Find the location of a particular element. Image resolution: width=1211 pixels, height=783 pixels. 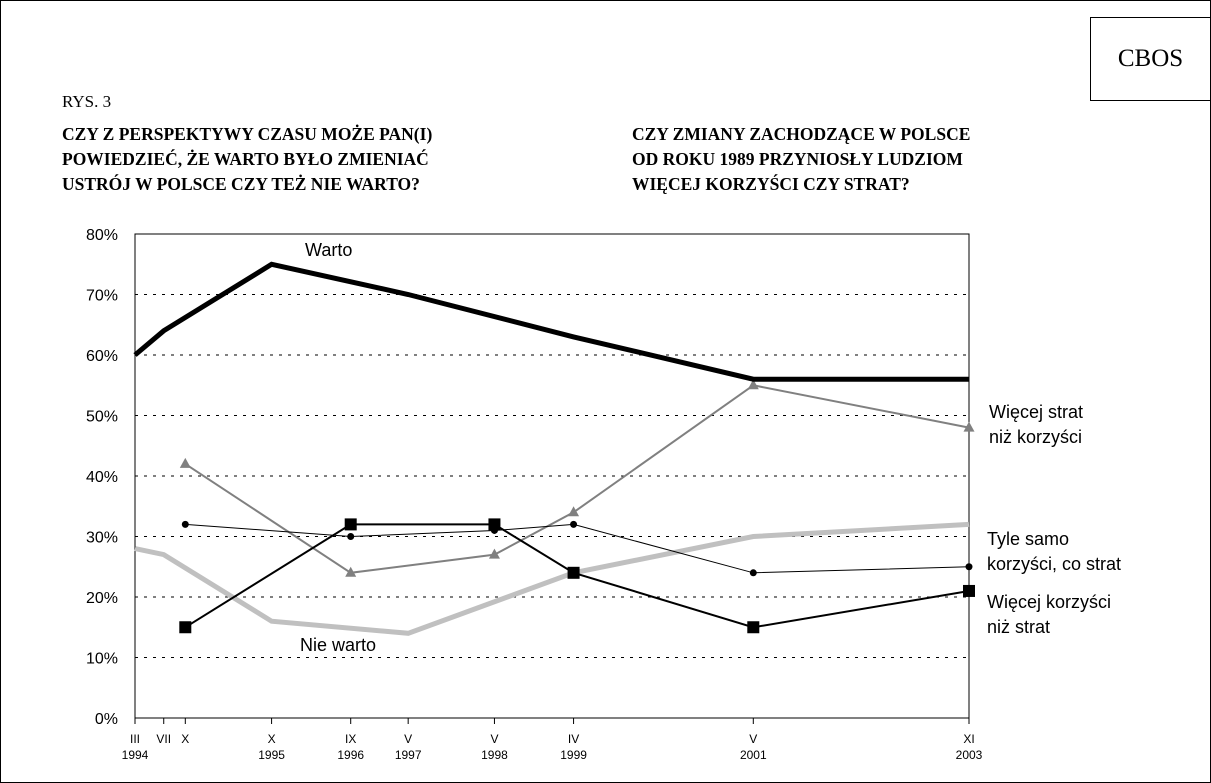

series-label-wiecej-strat: Więcej strat is located at coordinates (1036, 412).